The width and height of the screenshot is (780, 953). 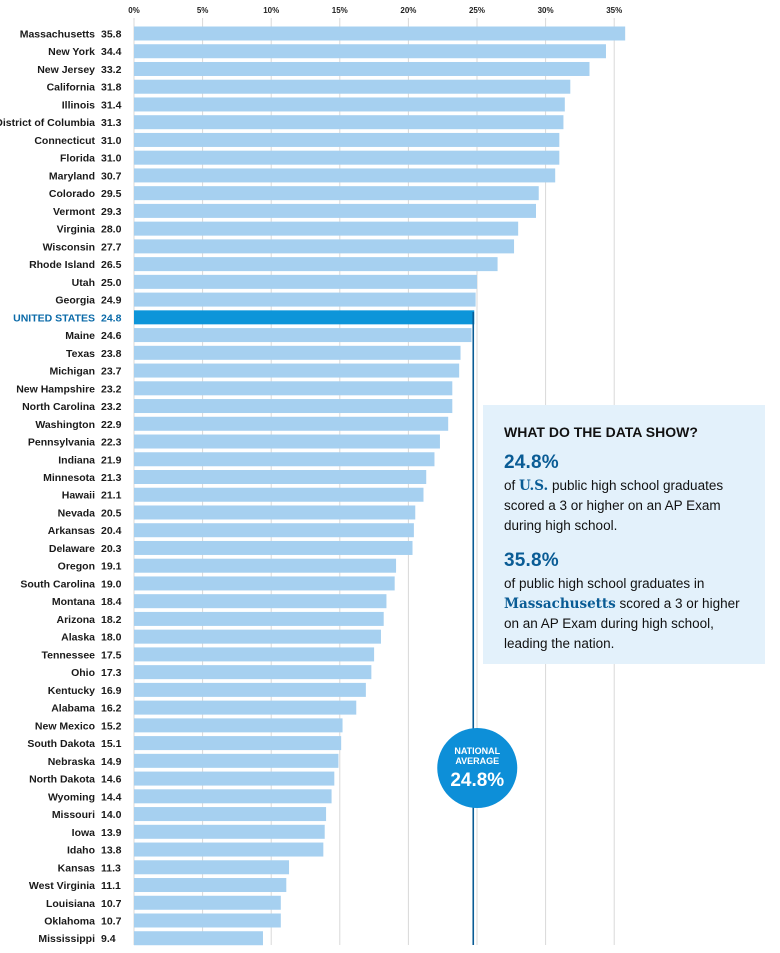 I want to click on state-label: Idaho, so click(x=81, y=851).